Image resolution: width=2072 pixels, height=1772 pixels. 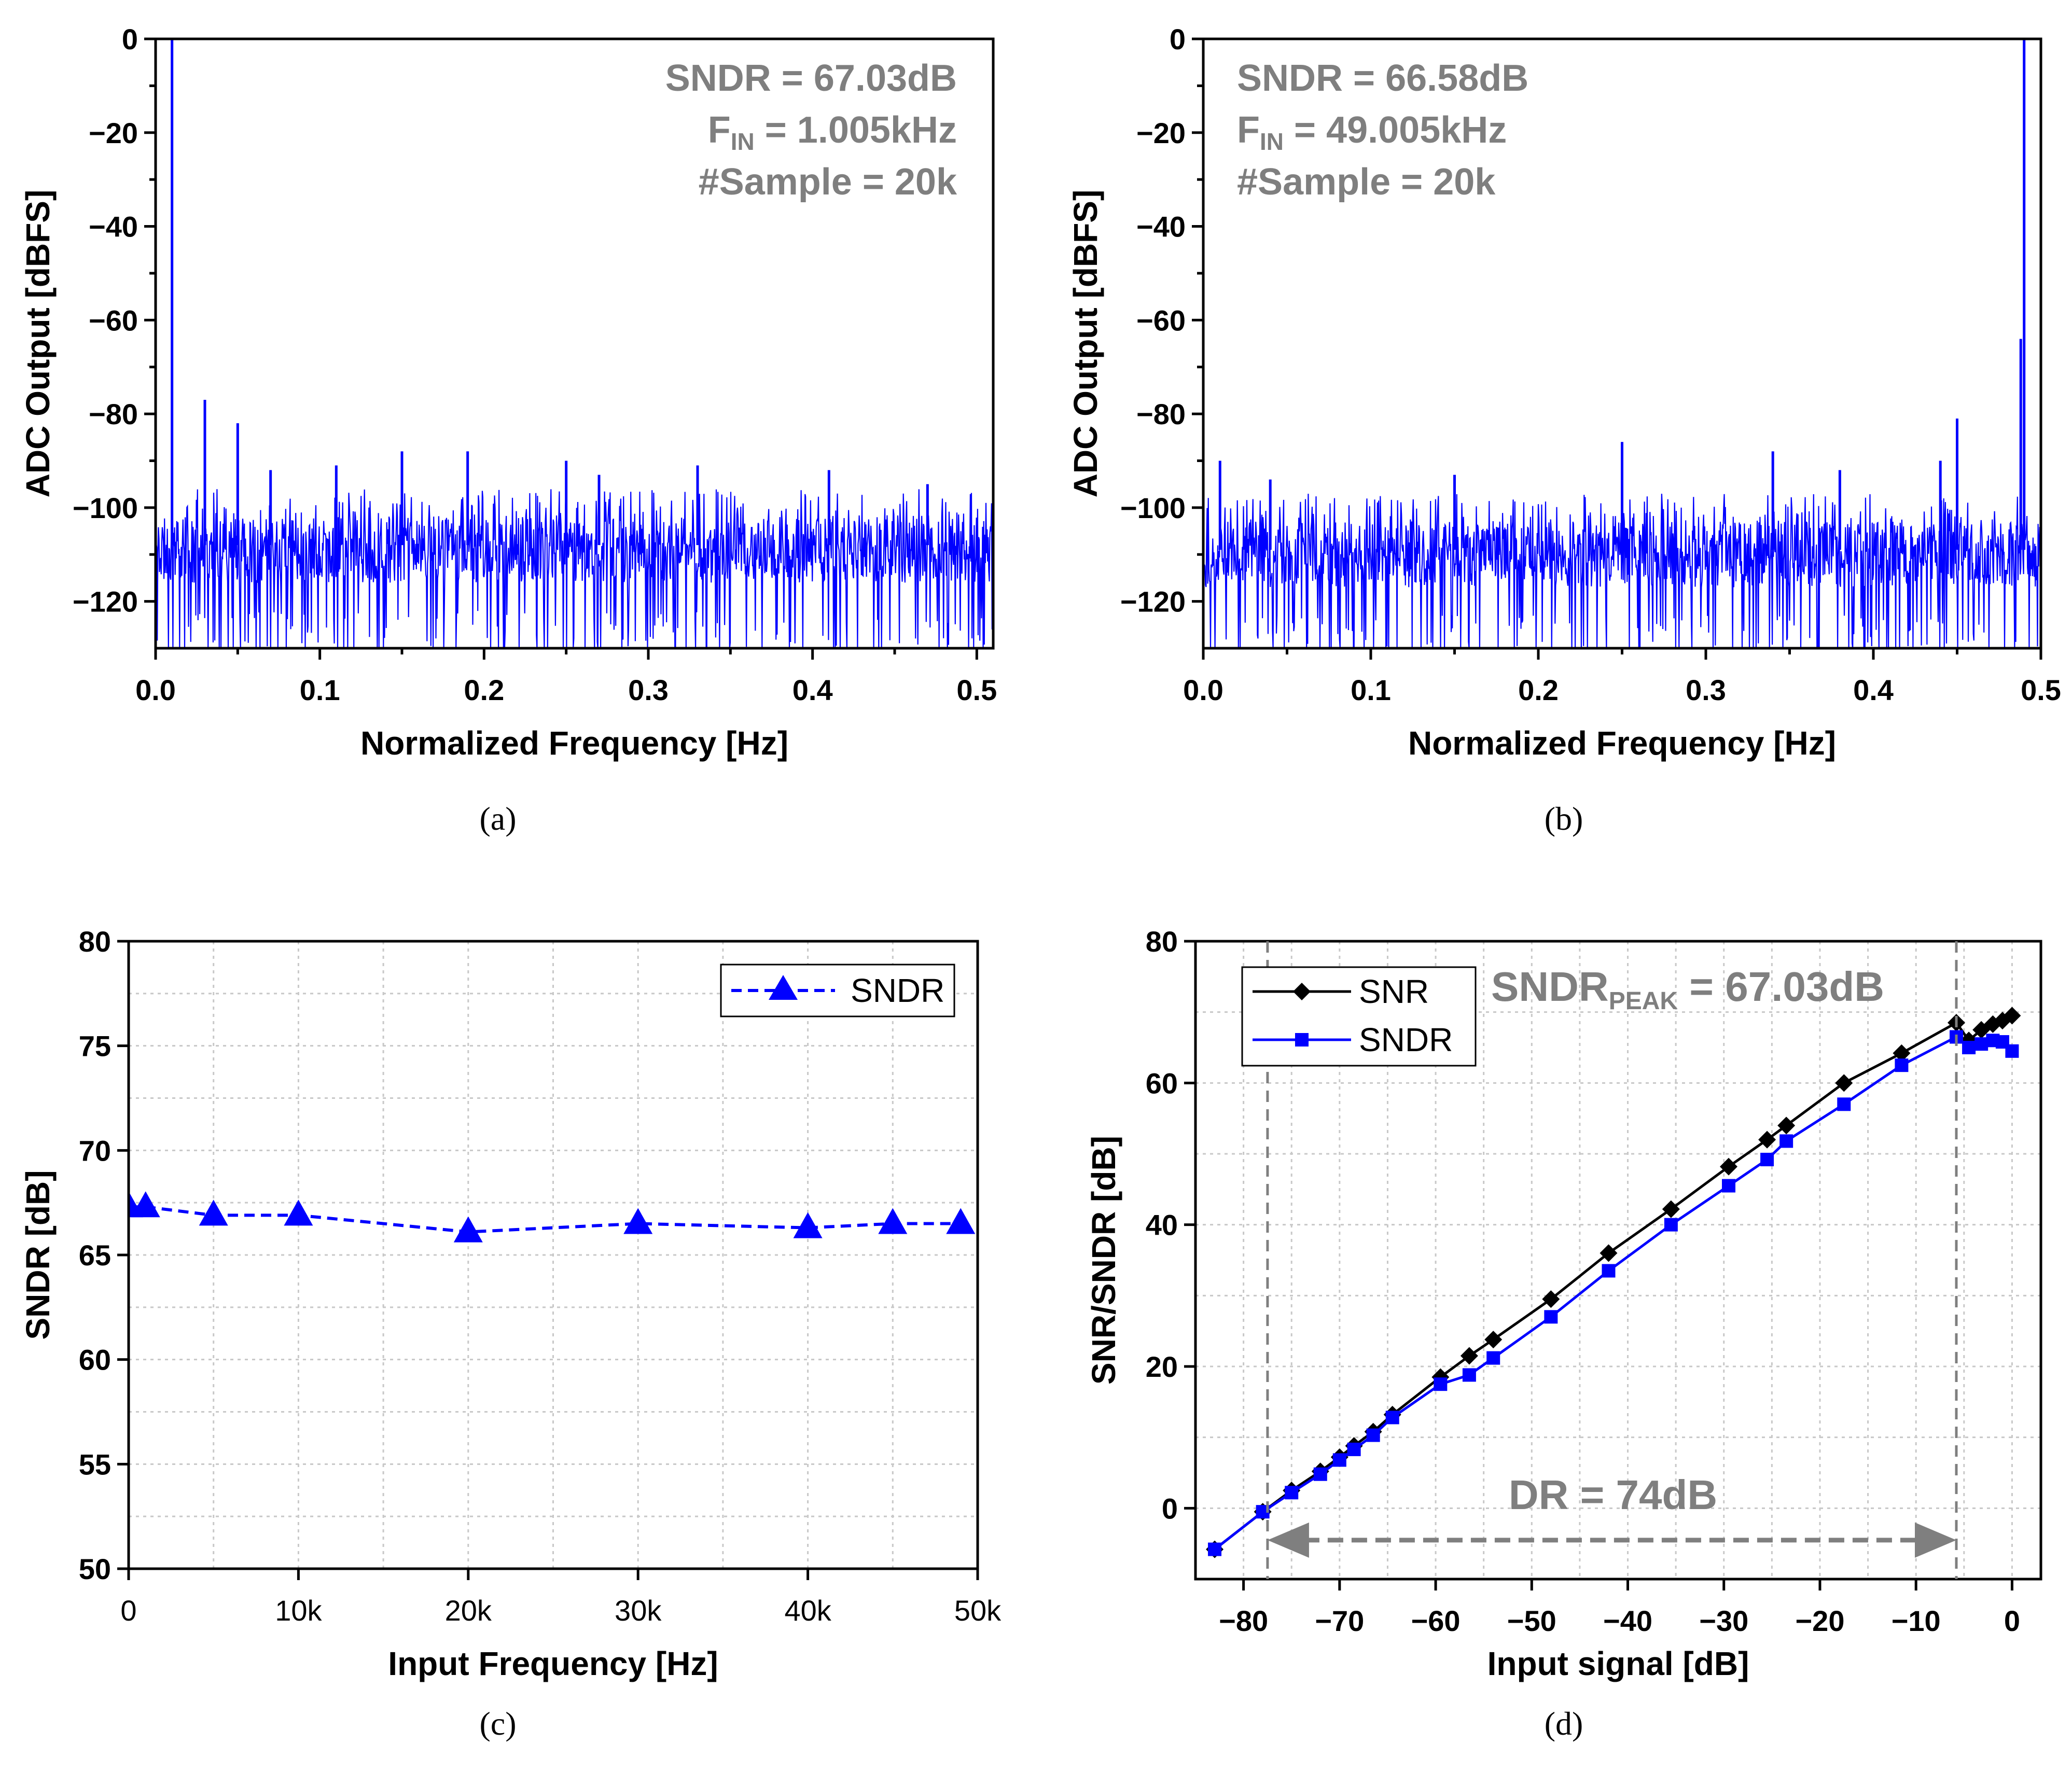 I want to click on y-tick-label: 70, so click(x=95, y=1150).